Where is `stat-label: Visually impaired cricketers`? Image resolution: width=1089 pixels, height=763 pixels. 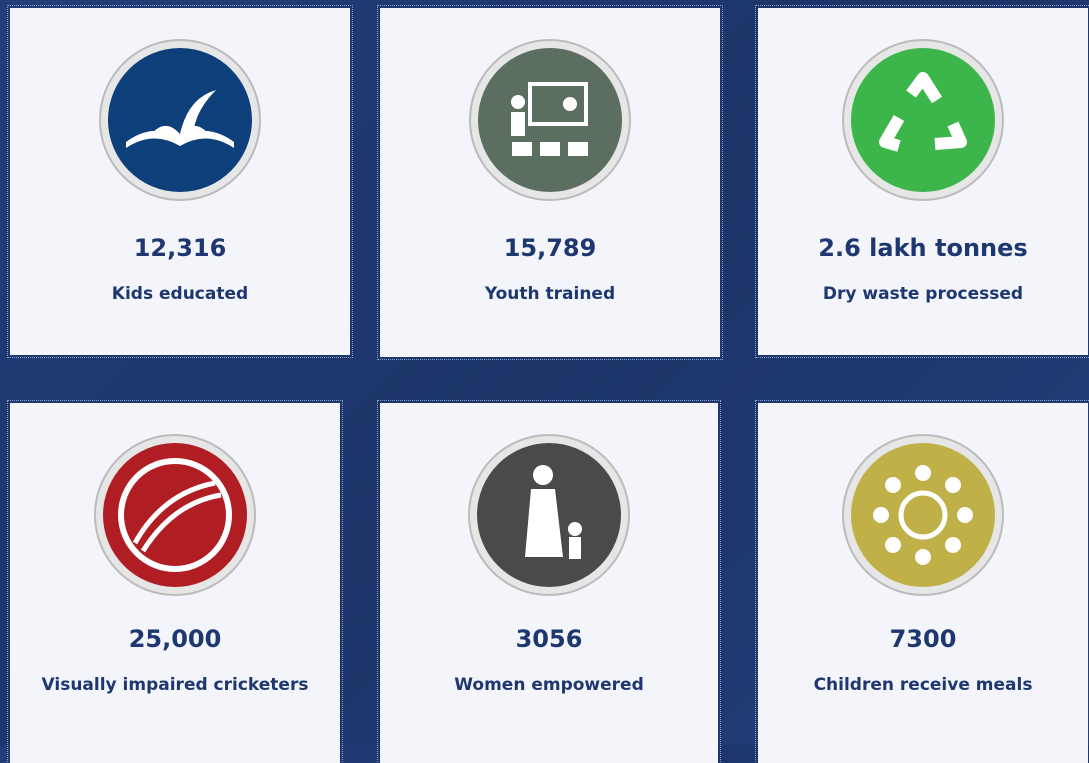 stat-label: Visually impaired cricketers is located at coordinates (175, 685).